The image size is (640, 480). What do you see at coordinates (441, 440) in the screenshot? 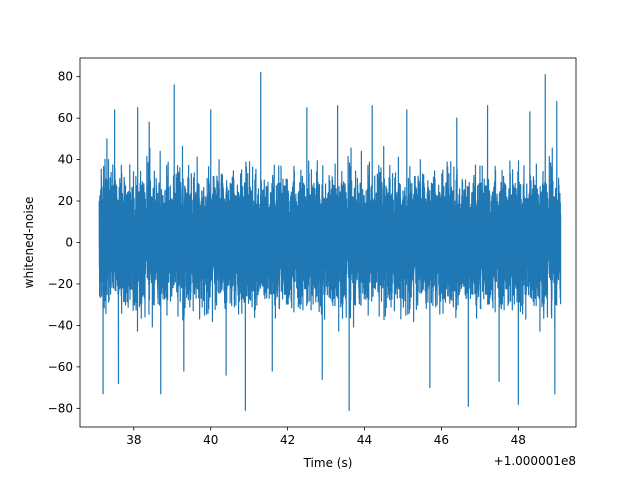
I see `x-tick-label: 46` at bounding box center [441, 440].